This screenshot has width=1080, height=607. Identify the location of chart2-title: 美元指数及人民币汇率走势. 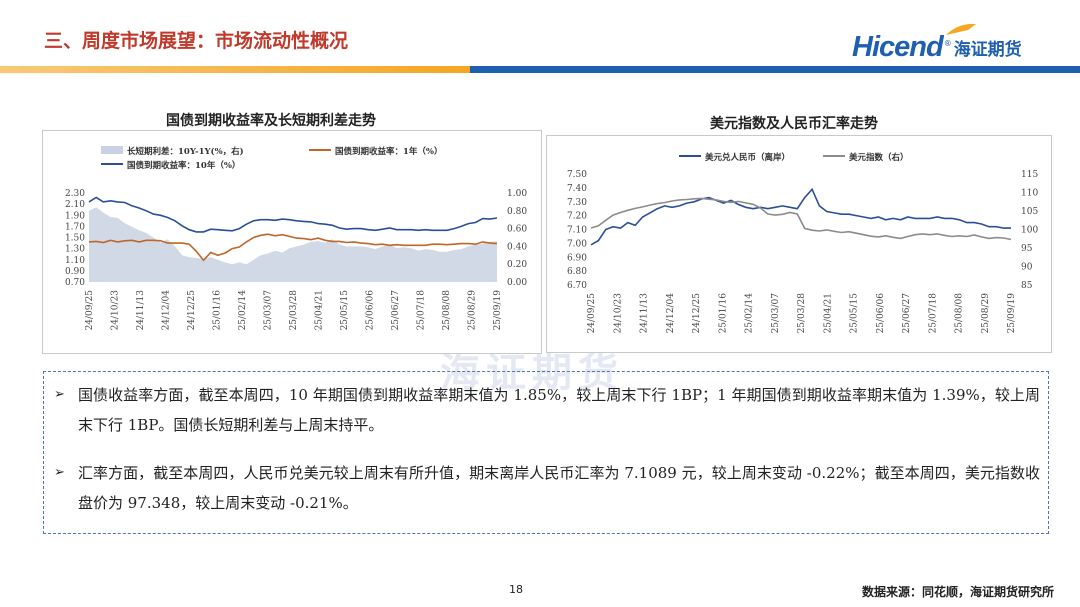
(794, 124).